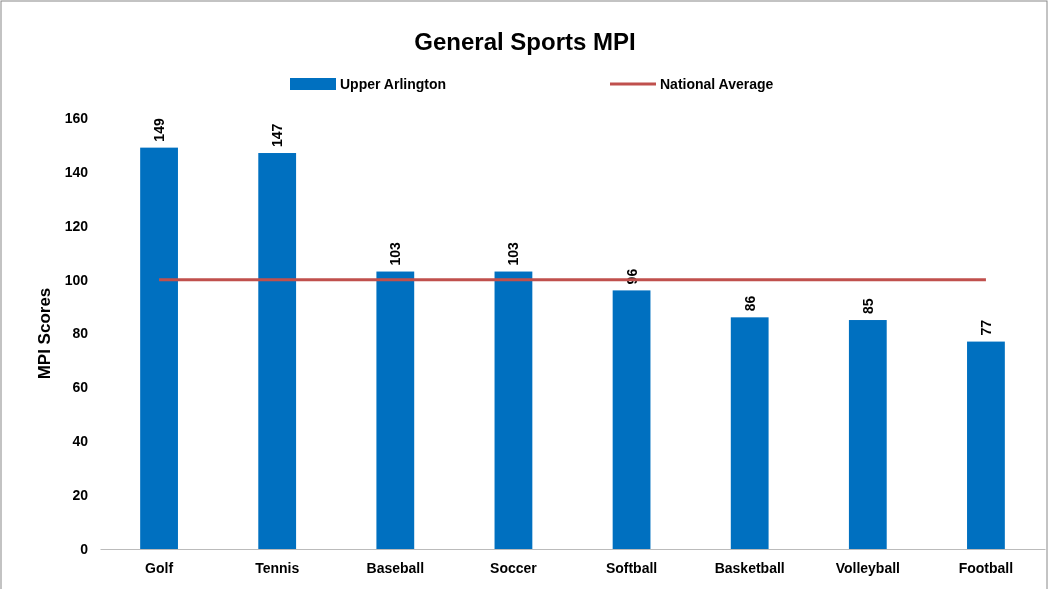 This screenshot has width=1050, height=589. What do you see at coordinates (80, 333) in the screenshot?
I see `y-tick-label: 80` at bounding box center [80, 333].